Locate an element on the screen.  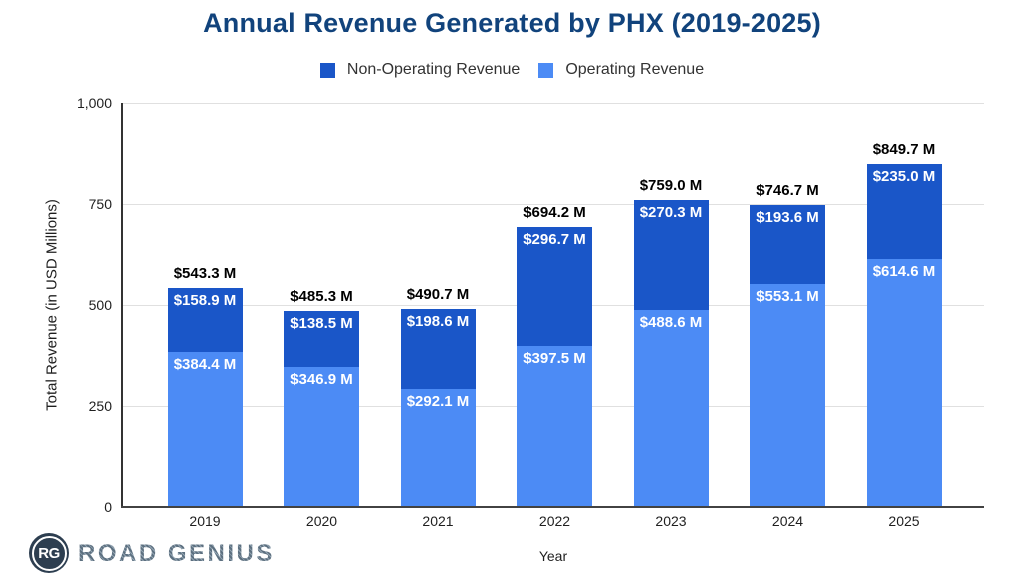
logo-ring: RG is located at coordinates (49, 553).